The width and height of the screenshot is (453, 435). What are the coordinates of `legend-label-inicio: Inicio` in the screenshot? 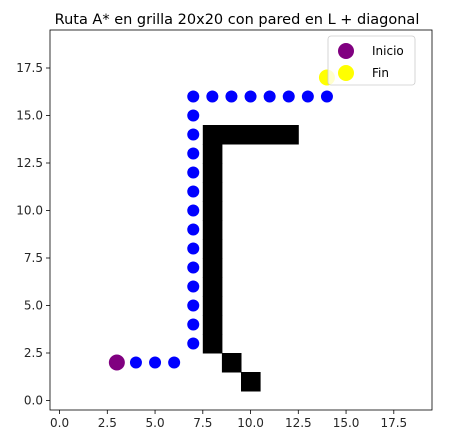 It's located at (388, 51).